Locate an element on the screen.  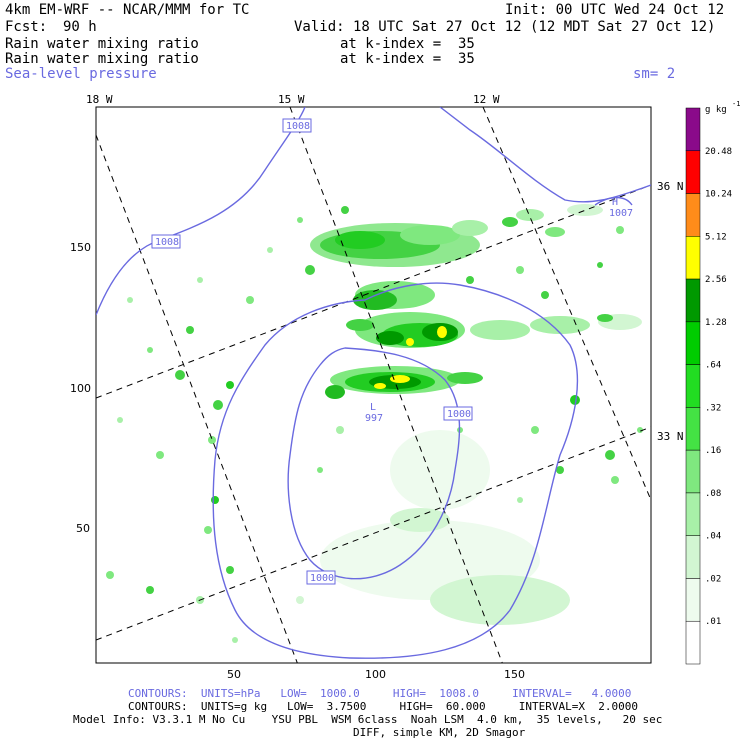
colorbar-label: 2.56 is located at coordinates (716, 280).